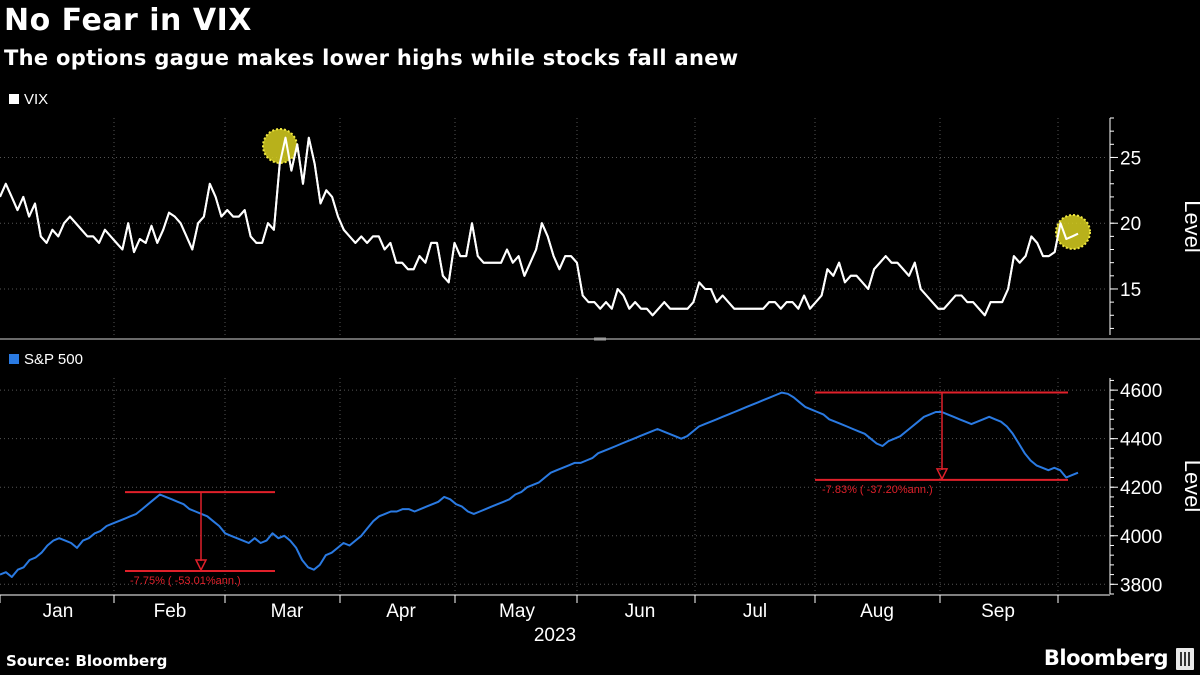  Describe the element at coordinates (517, 611) in the screenshot. I see `x-tick-label: May` at that location.